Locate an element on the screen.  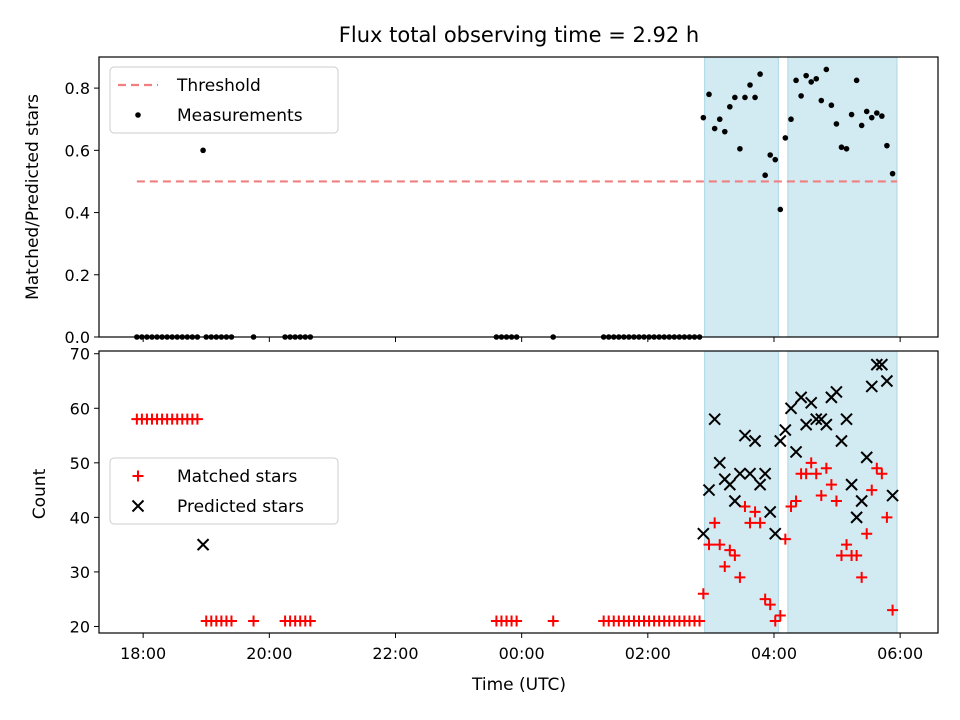
top-legend: Threshold Measurements is located at coordinates (224, 100).